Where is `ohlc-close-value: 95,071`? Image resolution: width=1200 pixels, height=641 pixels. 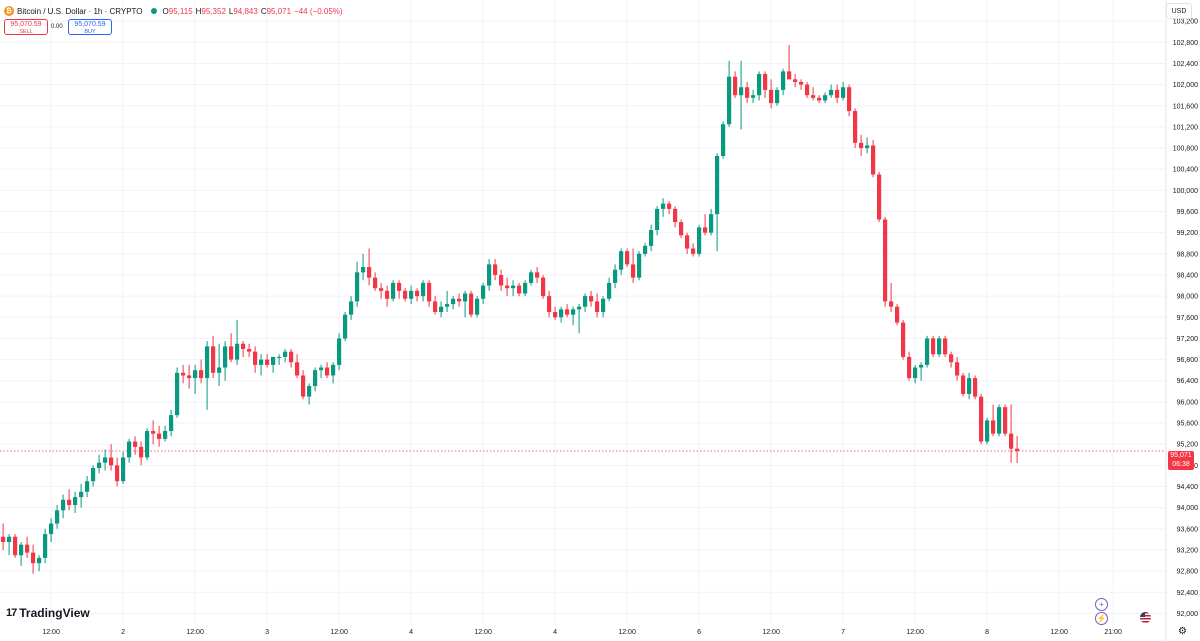
ohlc-close-value: 95,071 is located at coordinates (279, 11).